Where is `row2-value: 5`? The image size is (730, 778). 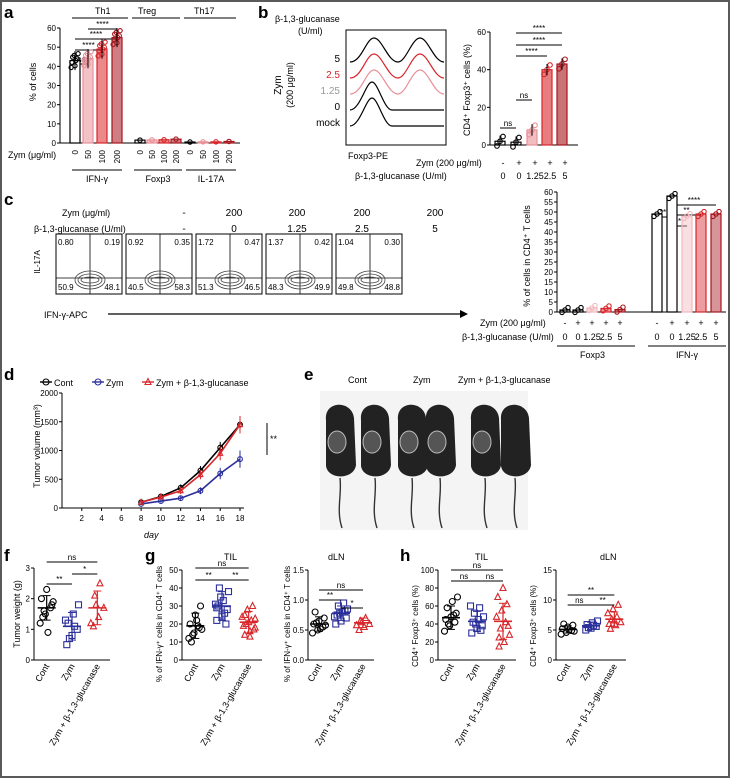 row2-value: 5 is located at coordinates (564, 176).